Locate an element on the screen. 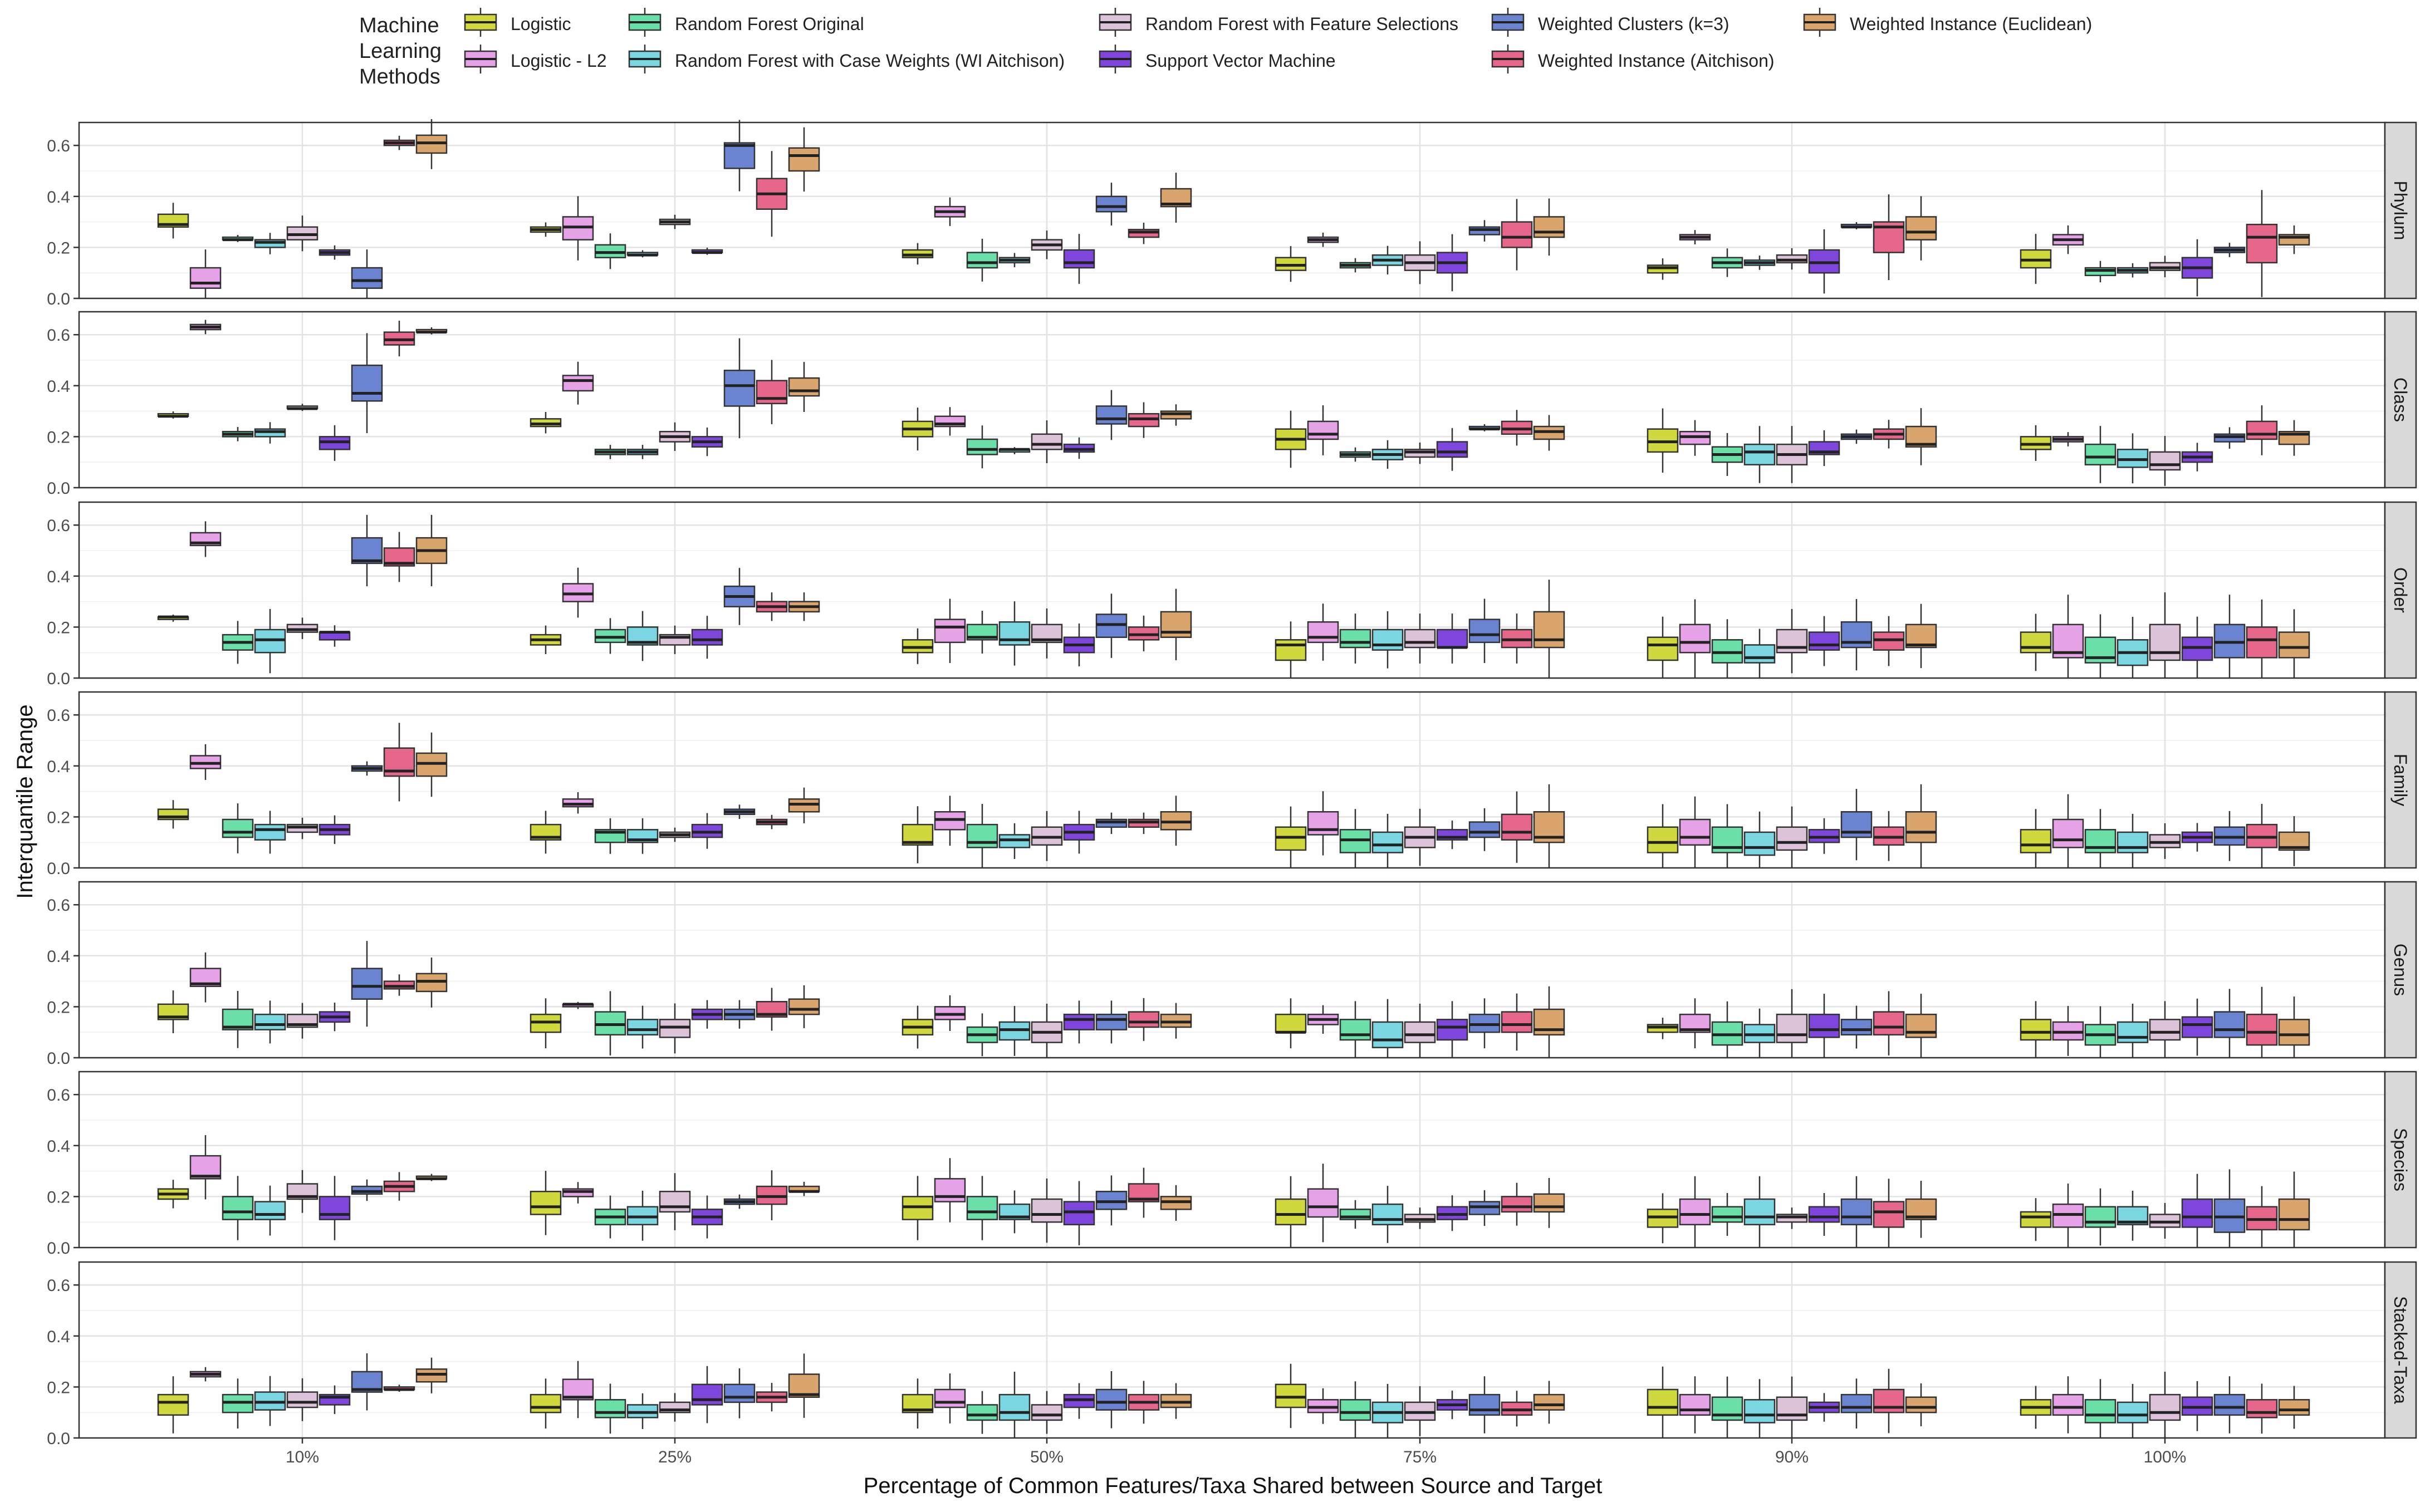 The image size is (2435, 1512). y-tick-label: 0.6 is located at coordinates (58, 905).